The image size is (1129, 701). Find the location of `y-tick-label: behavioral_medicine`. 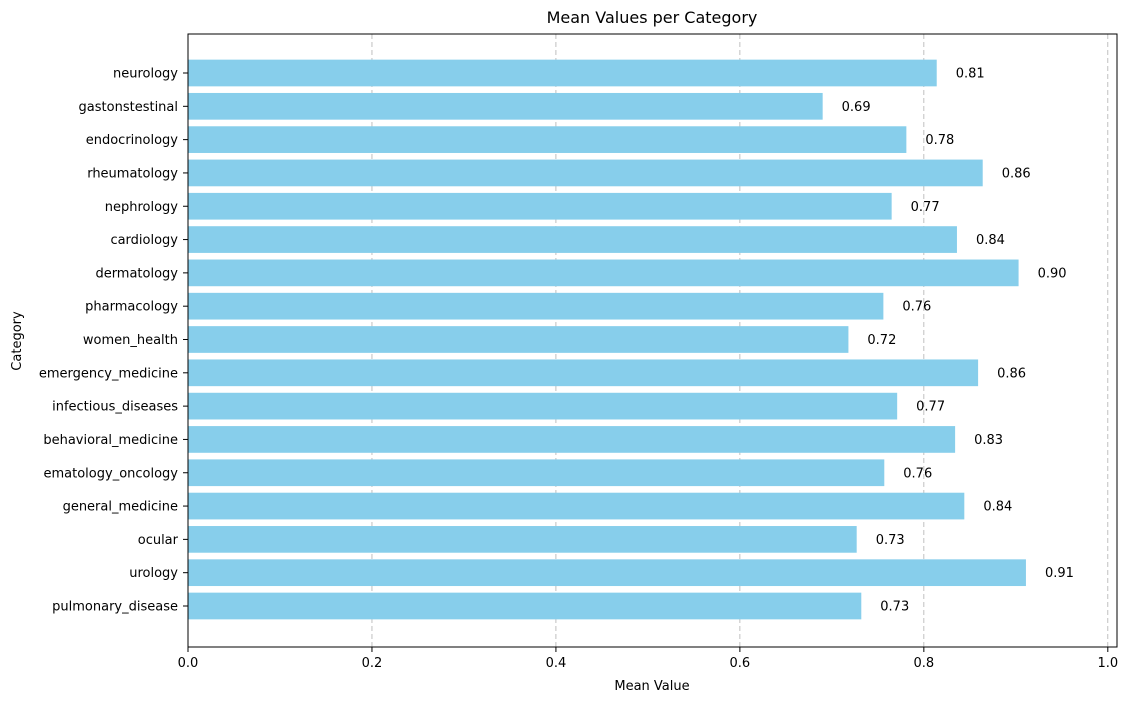

y-tick-label: behavioral_medicine is located at coordinates (110, 440).